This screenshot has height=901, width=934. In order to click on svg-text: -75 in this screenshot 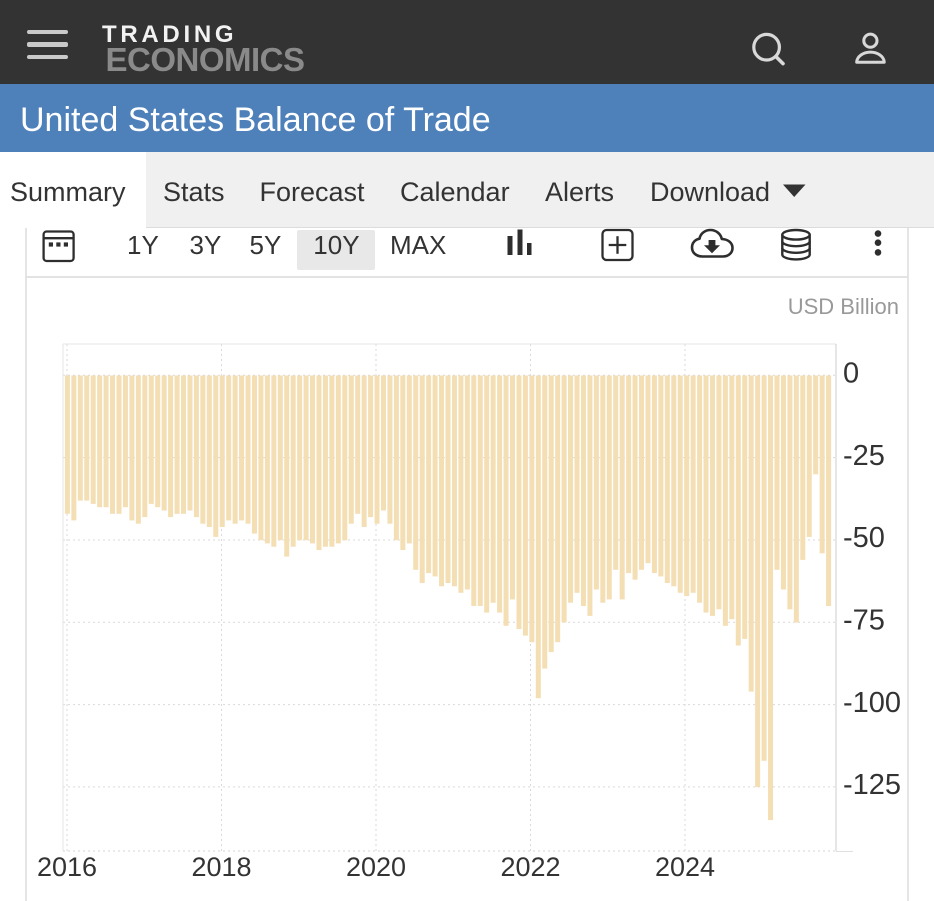, I will do `click(864, 621)`.